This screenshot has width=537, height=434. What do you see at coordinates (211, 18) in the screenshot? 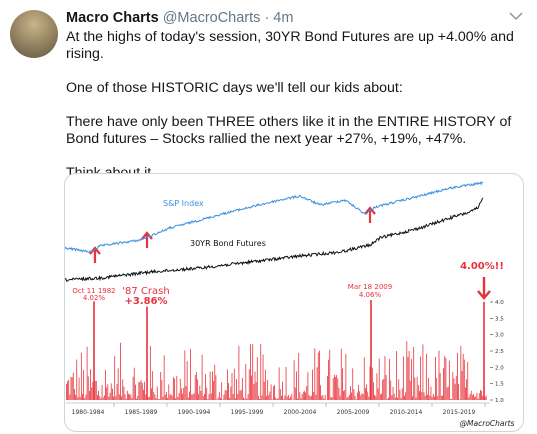
I see `author-handle: @MacroCharts` at bounding box center [211, 18].